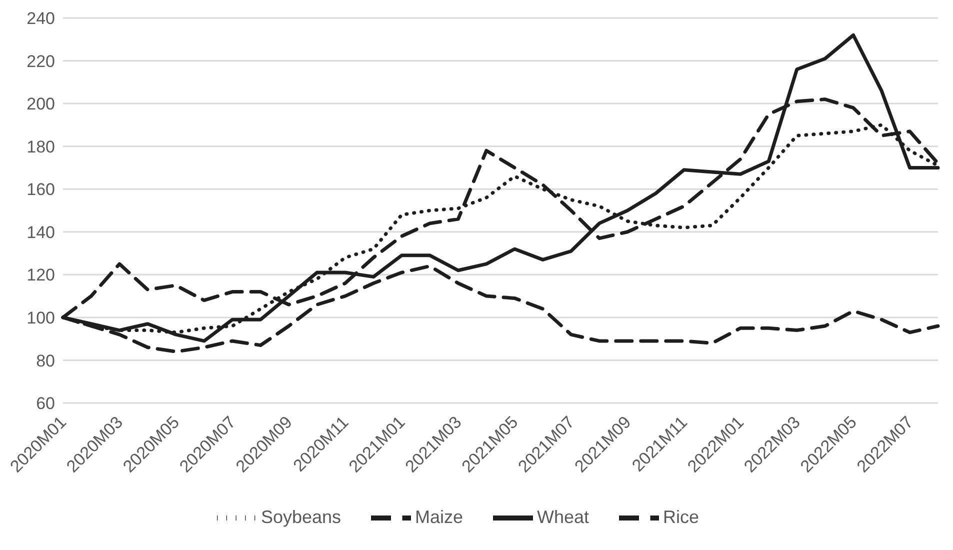 The height and width of the screenshot is (550, 953). Describe the element at coordinates (40, 18) in the screenshot. I see `y-tick-label: 240` at that location.